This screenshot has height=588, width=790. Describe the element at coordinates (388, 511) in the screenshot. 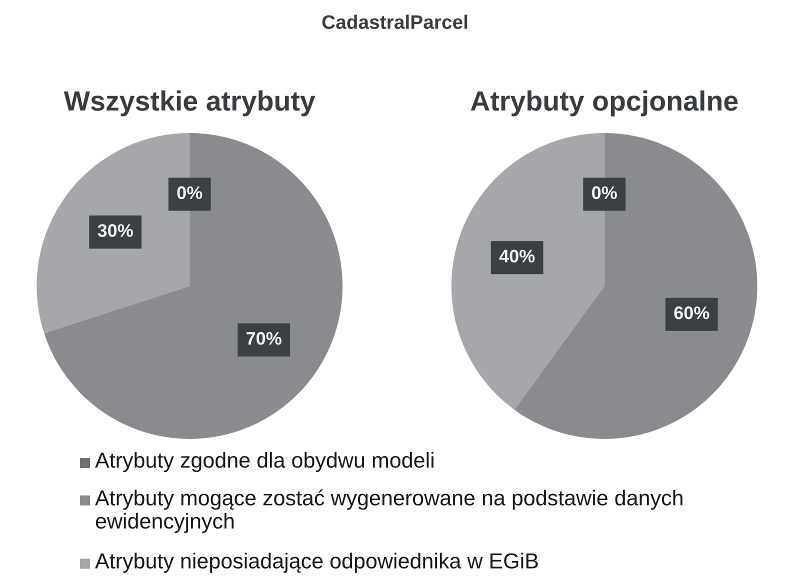

I see `legend-label: Atrybuty mogące zostać wygenerowane na podstawie danych ewidencyjnych` at that location.